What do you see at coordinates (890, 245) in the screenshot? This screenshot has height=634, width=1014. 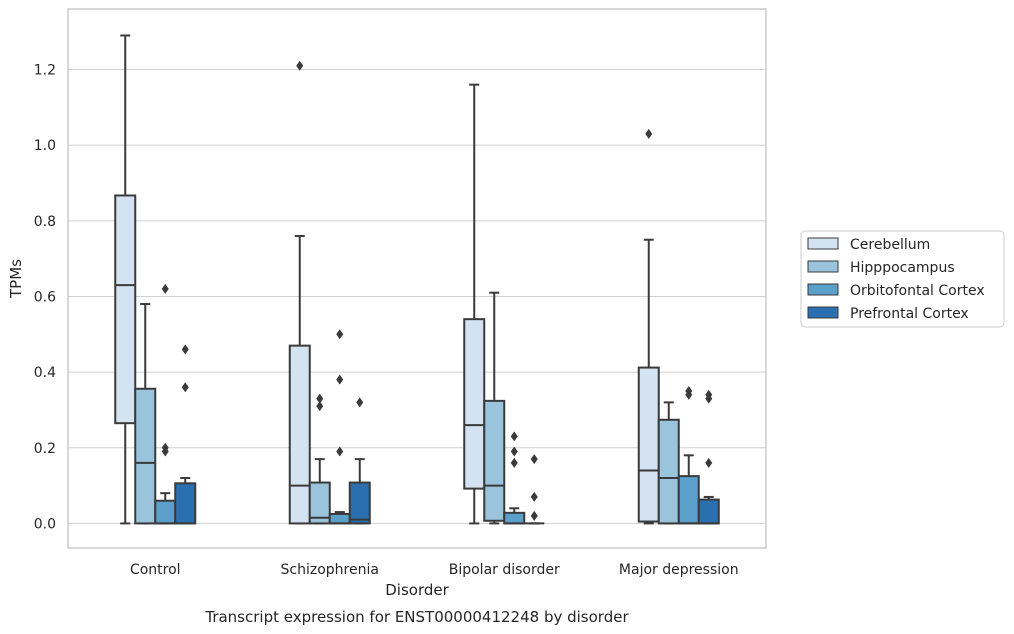 I see `legend-label: Cerebellum` at bounding box center [890, 245].